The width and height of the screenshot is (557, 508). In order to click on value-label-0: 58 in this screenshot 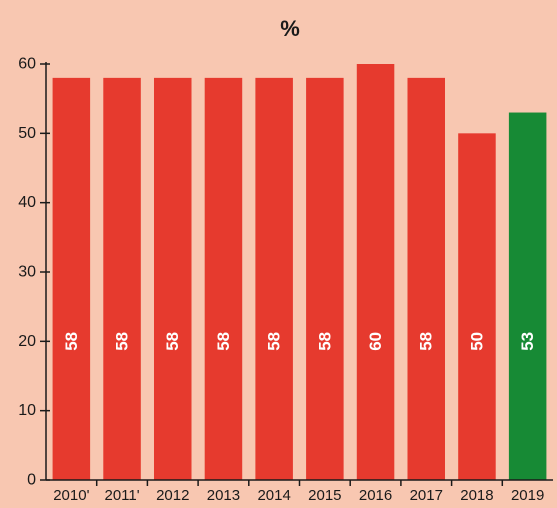, I will do `click(71, 341)`.